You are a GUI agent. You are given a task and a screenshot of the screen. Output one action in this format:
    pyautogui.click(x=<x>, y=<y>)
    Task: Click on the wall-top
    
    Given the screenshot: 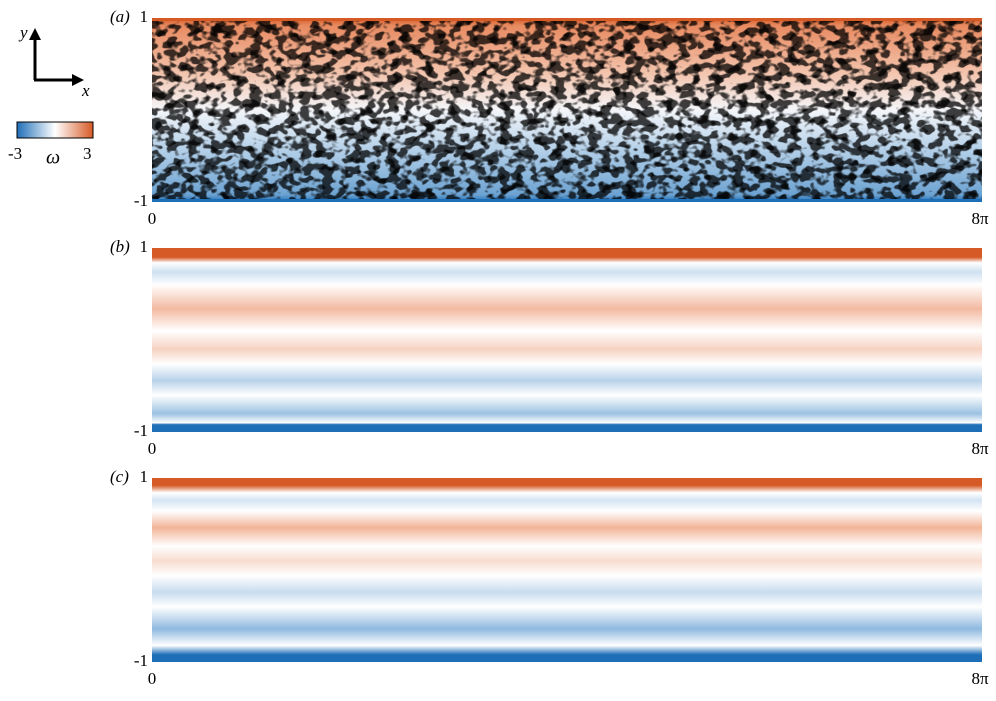 What is the action you would take?
    pyautogui.click(x=567, y=19)
    